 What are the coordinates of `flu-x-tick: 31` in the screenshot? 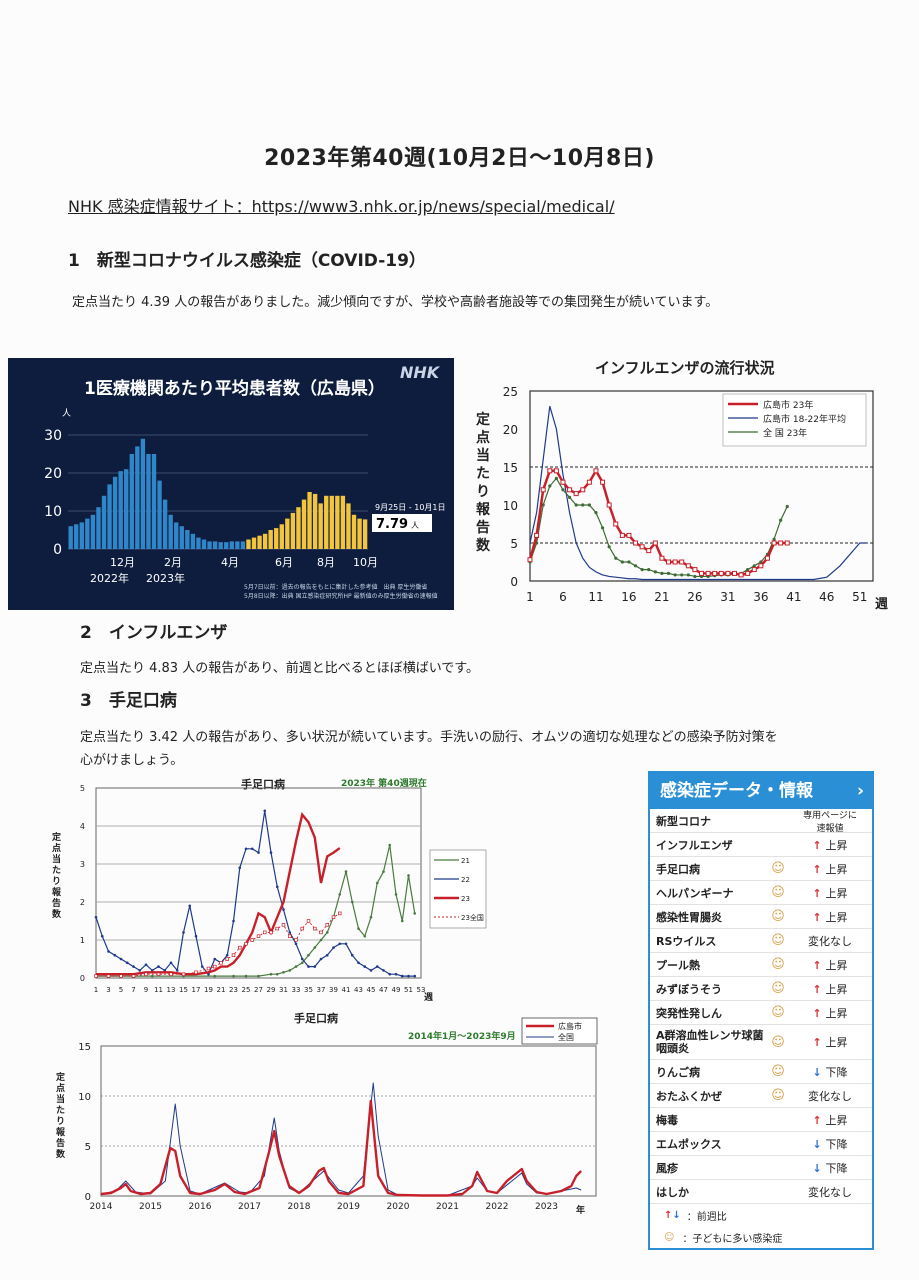 It's located at (727, 597).